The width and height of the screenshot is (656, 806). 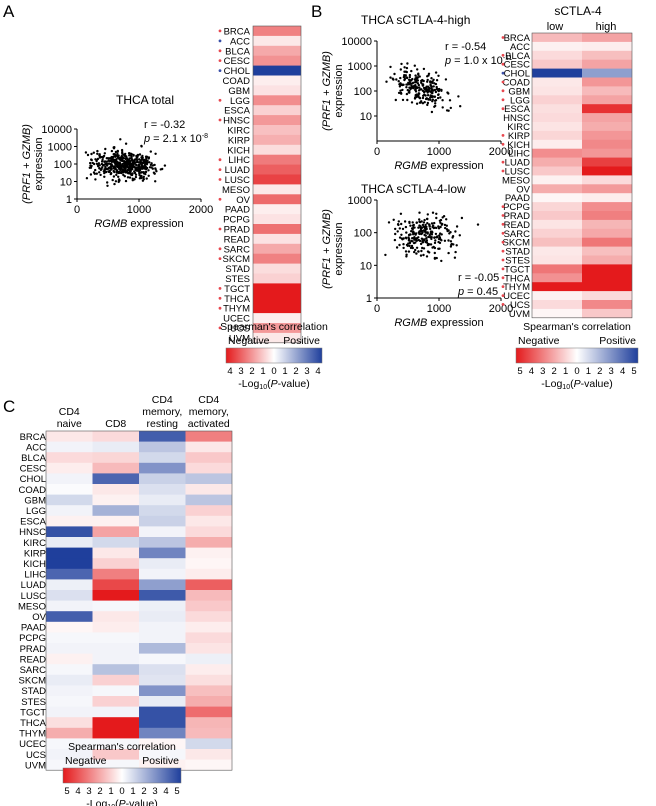 What do you see at coordinates (63, 165) in the screenshot?
I see `y-tick-label: 100` at bounding box center [63, 165].